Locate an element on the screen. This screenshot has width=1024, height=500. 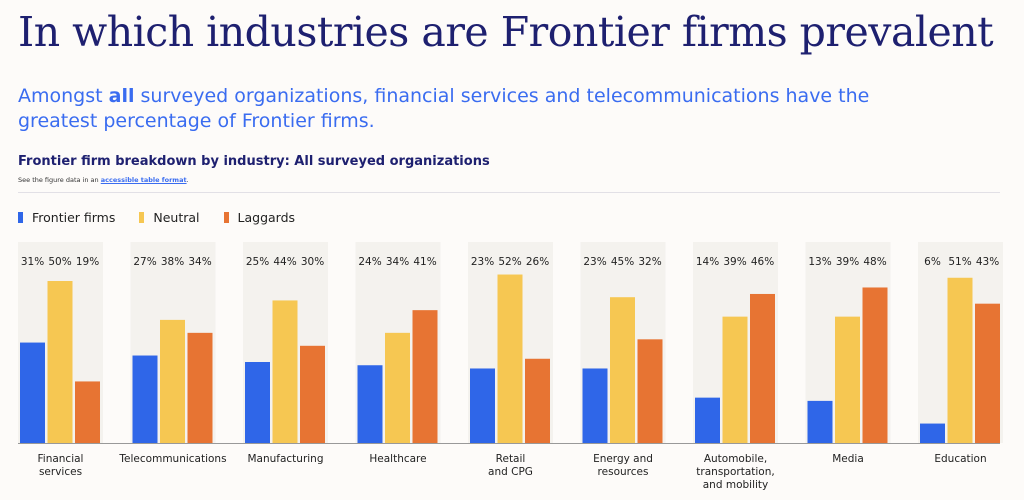
category-label: Retail is located at coordinates (511, 459).